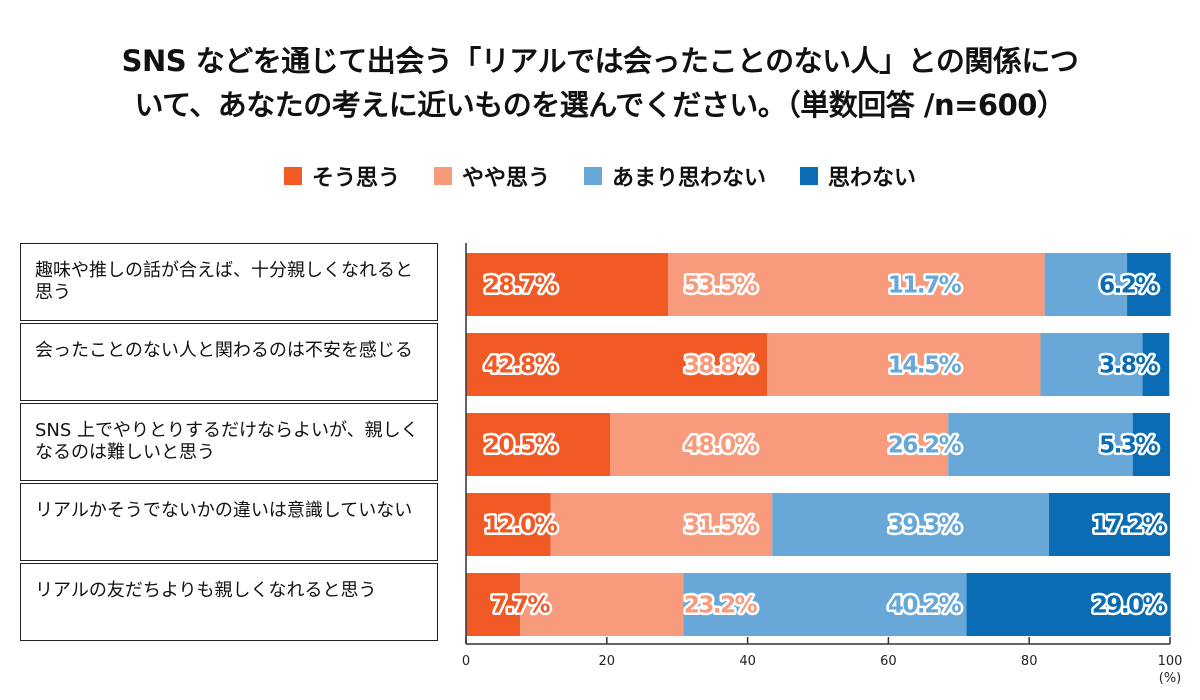  Describe the element at coordinates (521, 446) in the screenshot. I see `data-label: 20.5%` at that location.